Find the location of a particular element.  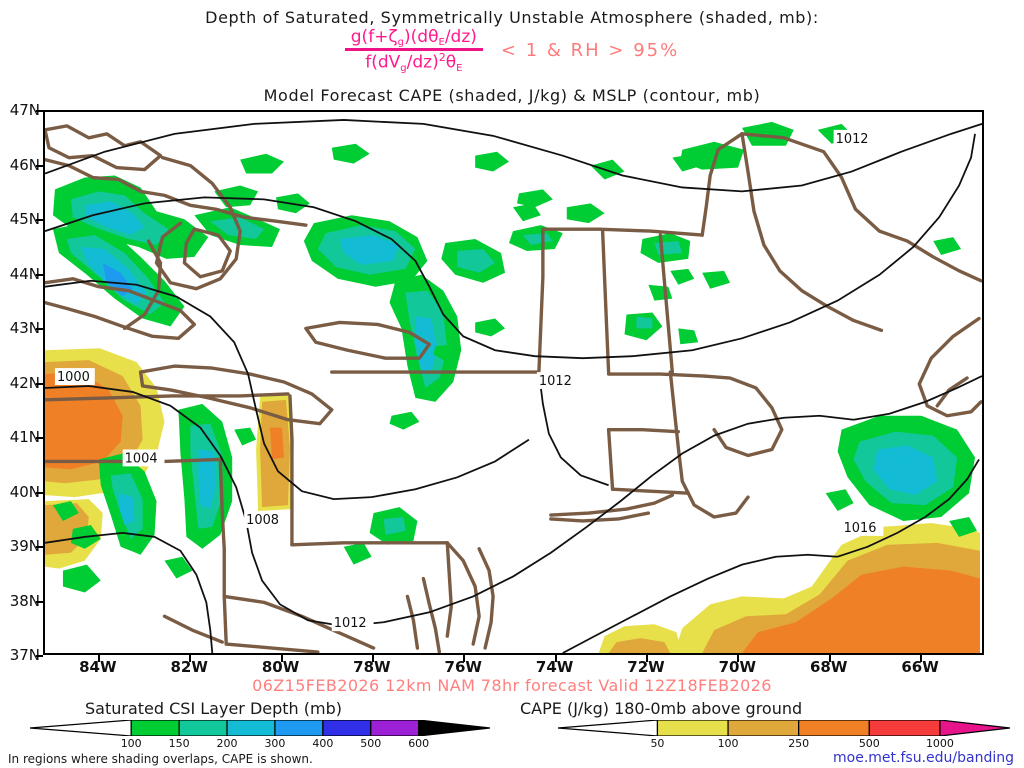

lon-tick-66W is located at coordinates (921, 658).